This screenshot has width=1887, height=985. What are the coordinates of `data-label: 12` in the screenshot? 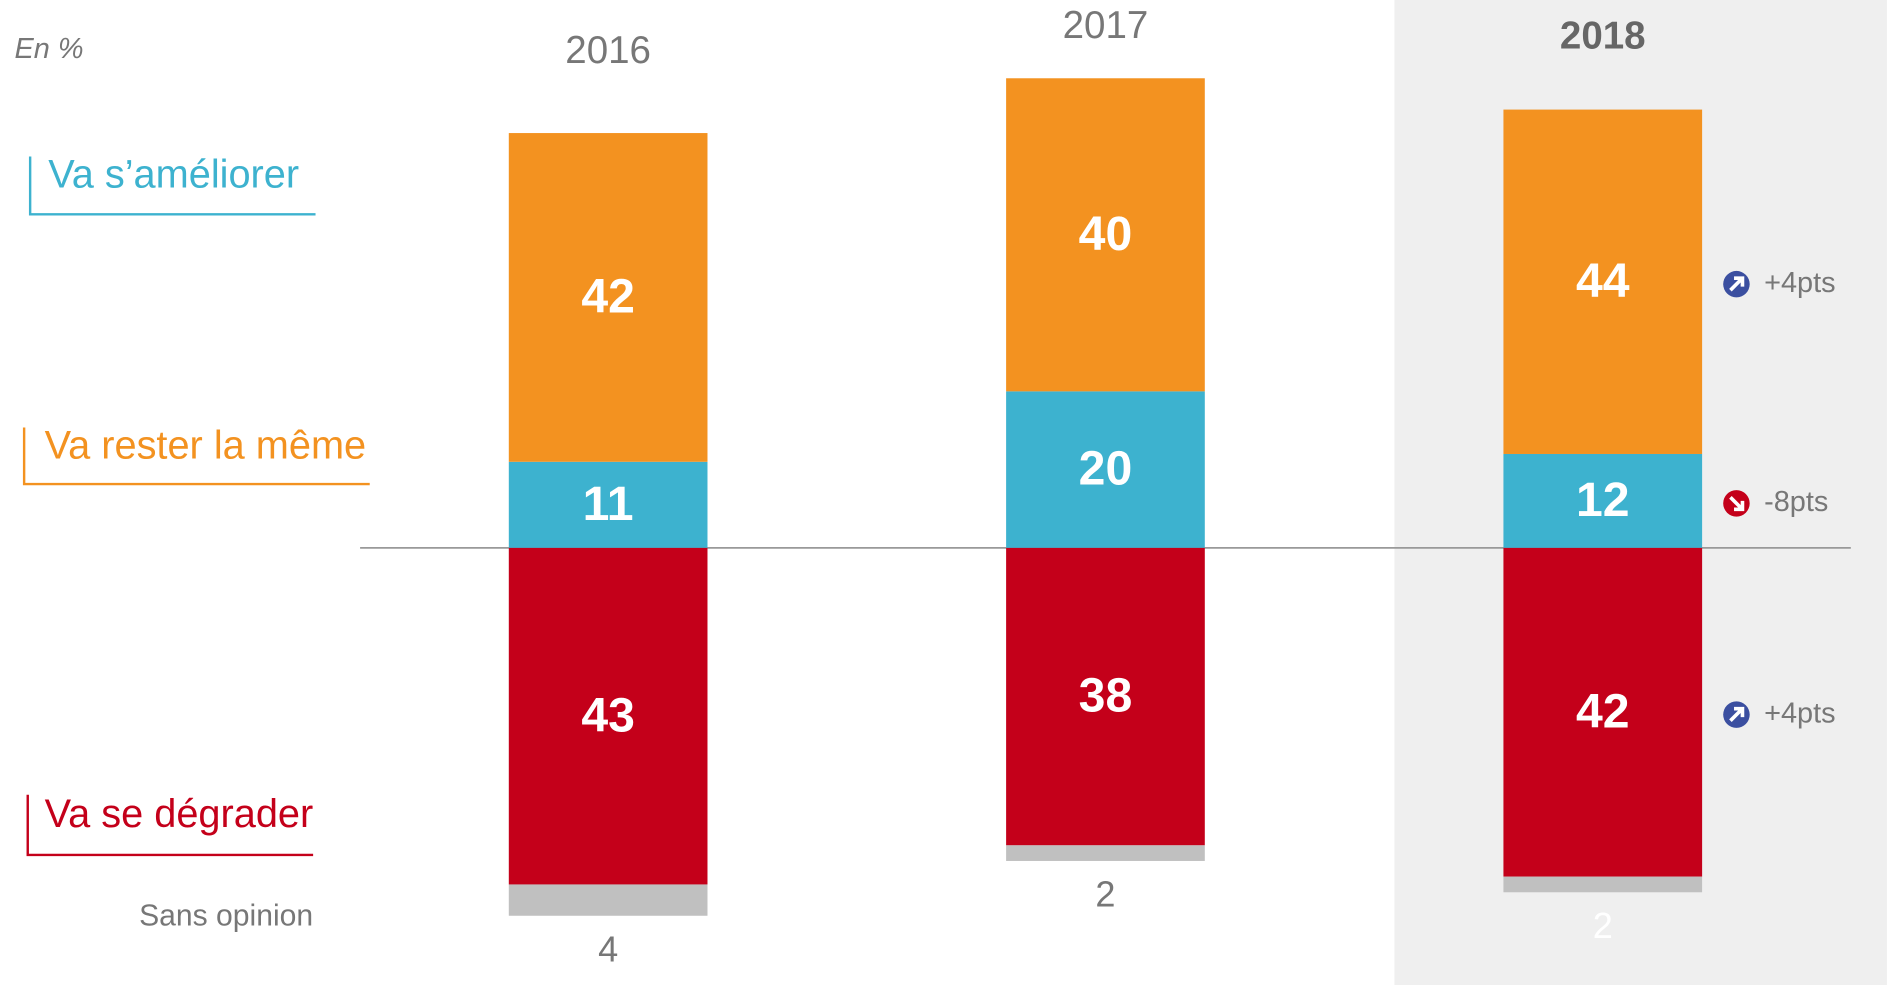 It's located at (1603, 500).